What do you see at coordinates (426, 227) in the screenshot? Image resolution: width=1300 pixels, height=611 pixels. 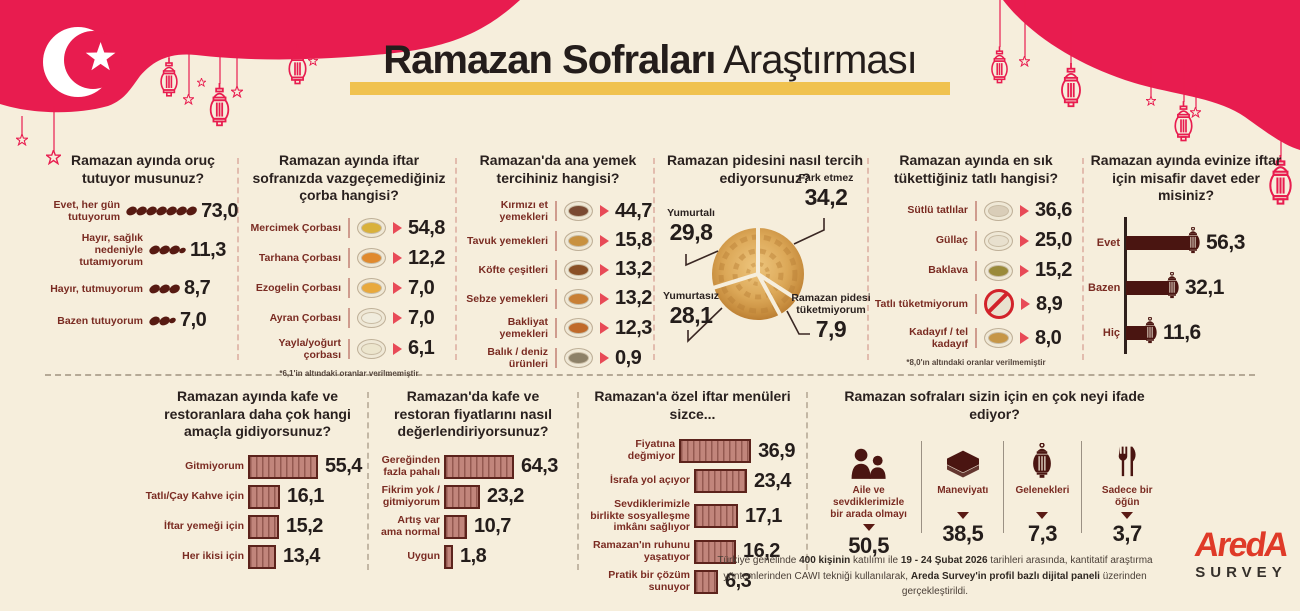 I see `row-value: 54,8` at bounding box center [426, 227].